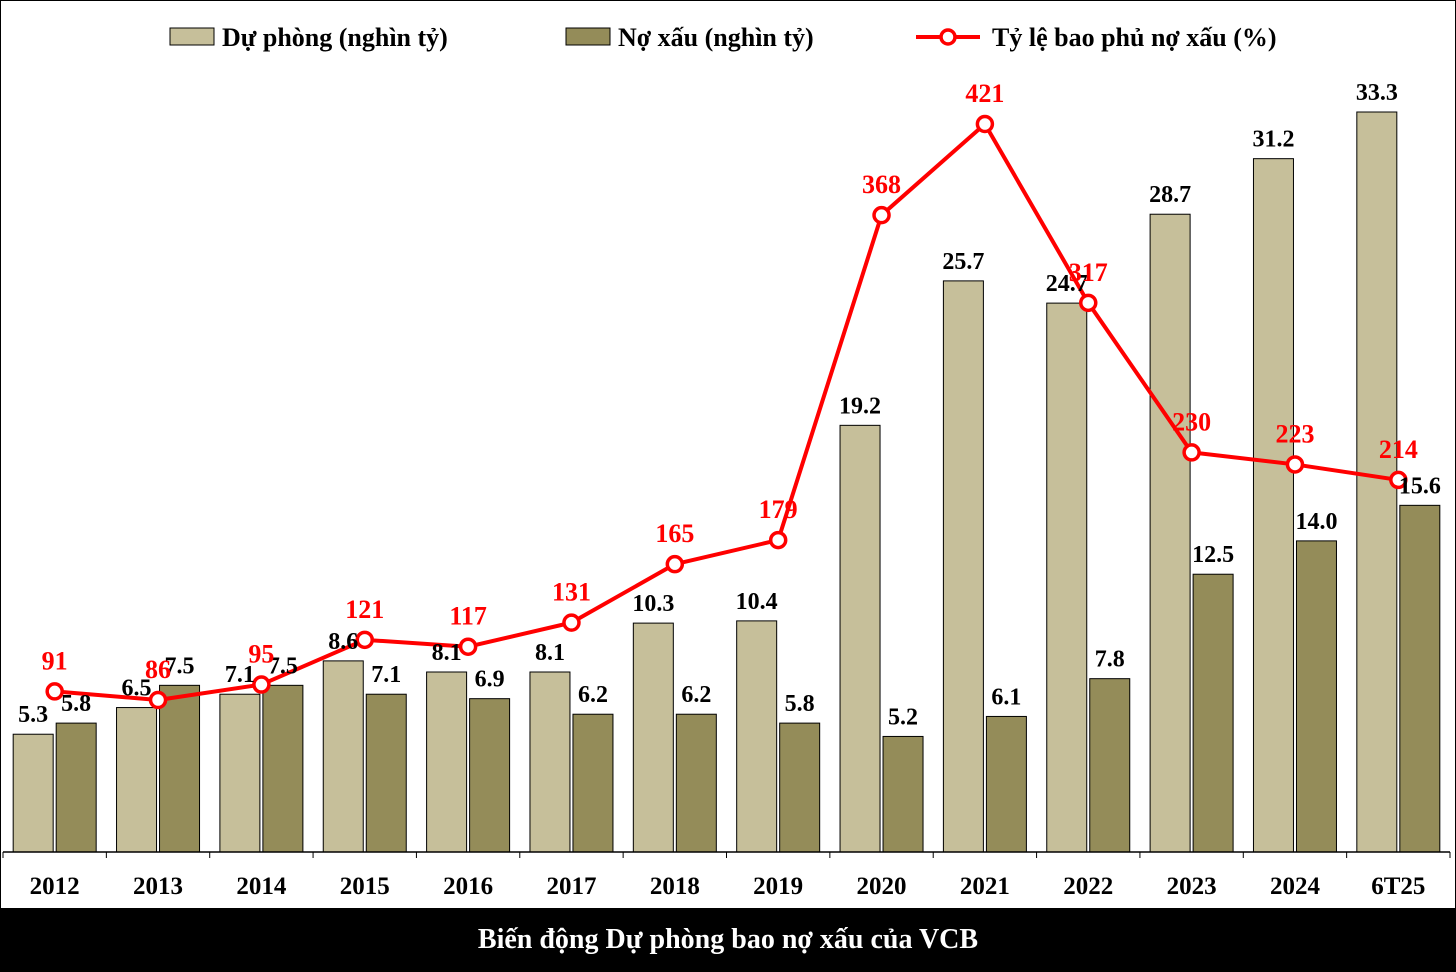 This screenshot has width=1456, height=972. What do you see at coordinates (137, 780) in the screenshot?
I see `bar-provision-2013` at bounding box center [137, 780].